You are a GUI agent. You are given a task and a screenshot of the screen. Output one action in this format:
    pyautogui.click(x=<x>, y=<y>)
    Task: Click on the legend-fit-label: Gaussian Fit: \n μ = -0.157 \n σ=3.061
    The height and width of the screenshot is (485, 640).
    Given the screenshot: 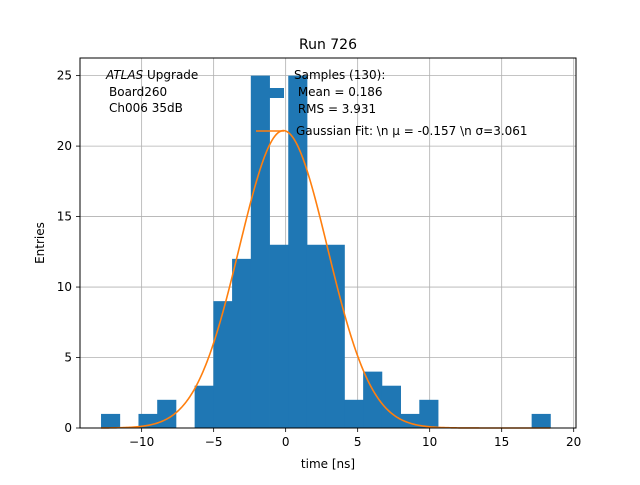 What is the action you would take?
    pyautogui.click(x=412, y=131)
    